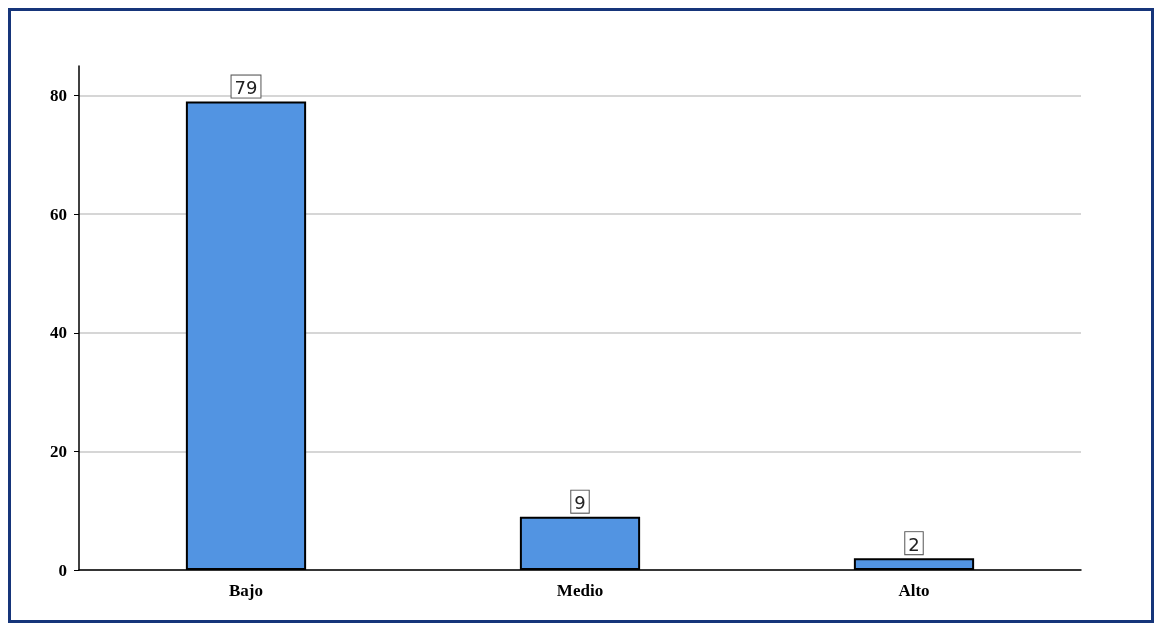 The height and width of the screenshot is (635, 1166). Describe the element at coordinates (58, 214) in the screenshot. I see `y-tick-label: 60` at that location.